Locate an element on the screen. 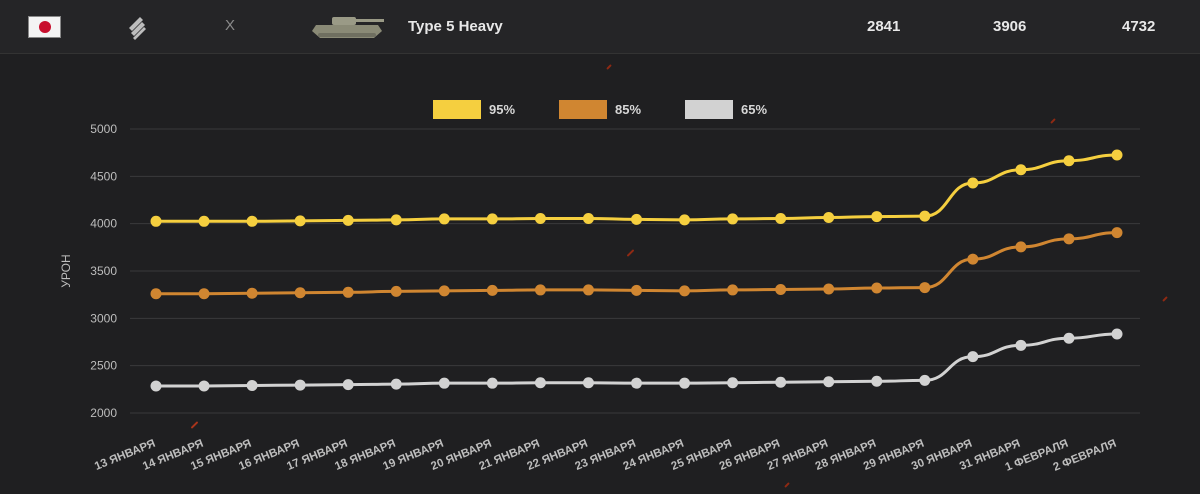 This screenshot has height=494, width=1200. y-tick-label: 3500 is located at coordinates (103, 271).